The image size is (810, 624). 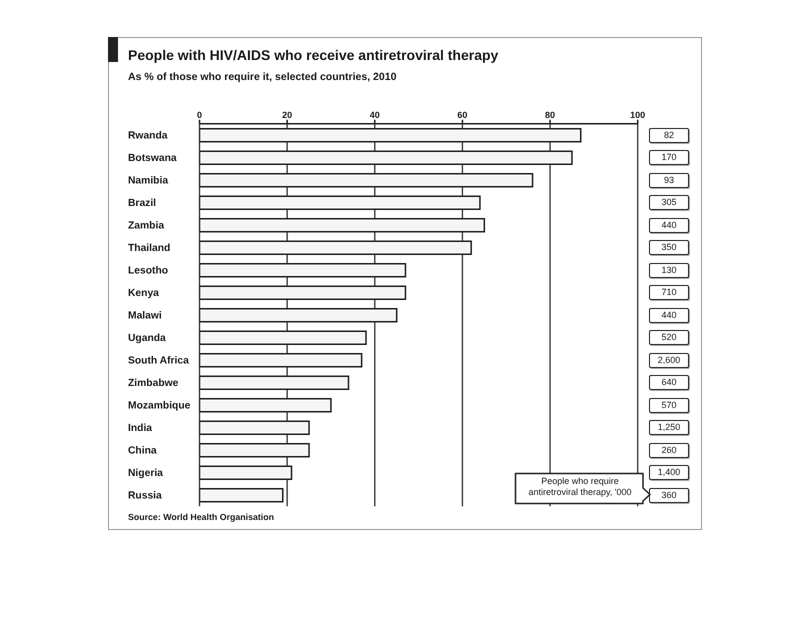 I want to click on y-tick-label: China, so click(x=142, y=451).